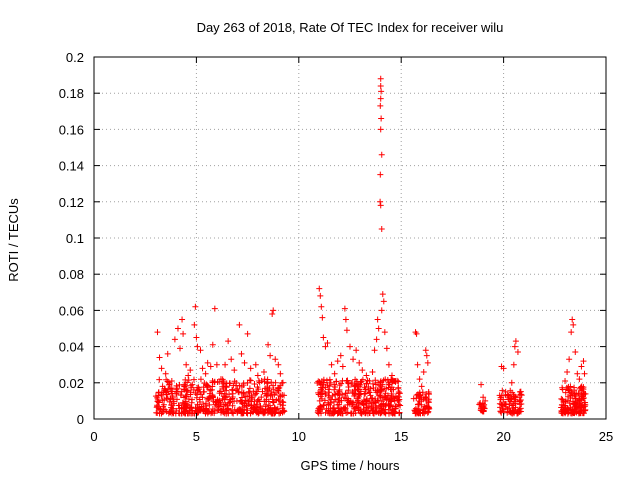  What do you see at coordinates (71, 347) in the screenshot?
I see `y-tick-label: 0.04` at bounding box center [71, 347].